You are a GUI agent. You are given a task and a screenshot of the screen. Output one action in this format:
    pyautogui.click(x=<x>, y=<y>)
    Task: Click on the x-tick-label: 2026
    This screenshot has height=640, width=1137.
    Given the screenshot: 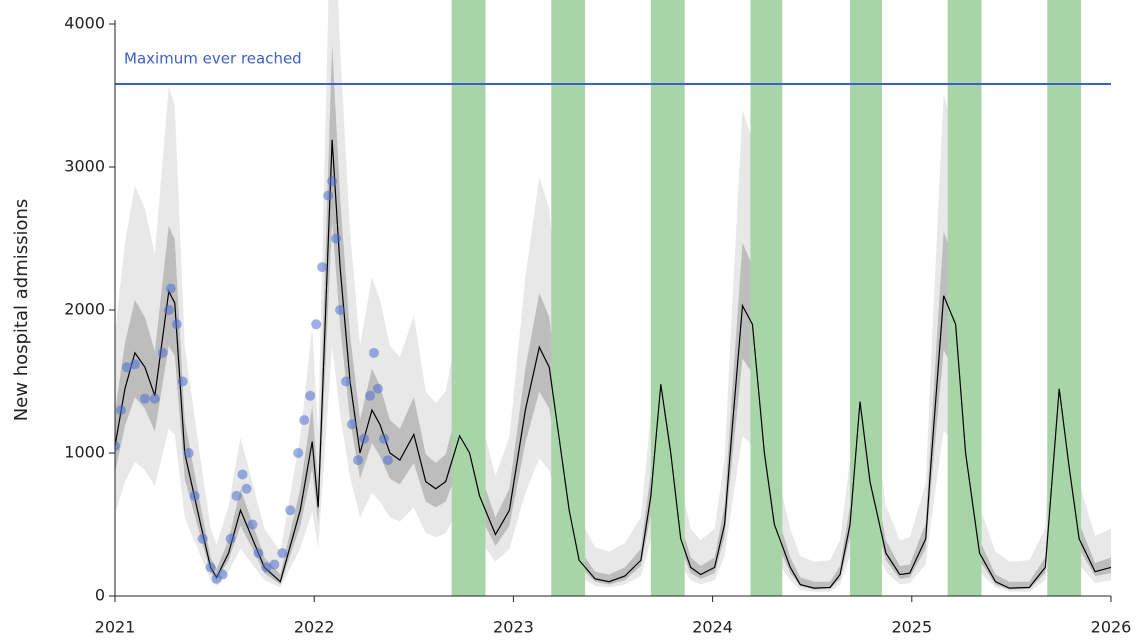 What is the action you would take?
    pyautogui.click(x=1111, y=627)
    